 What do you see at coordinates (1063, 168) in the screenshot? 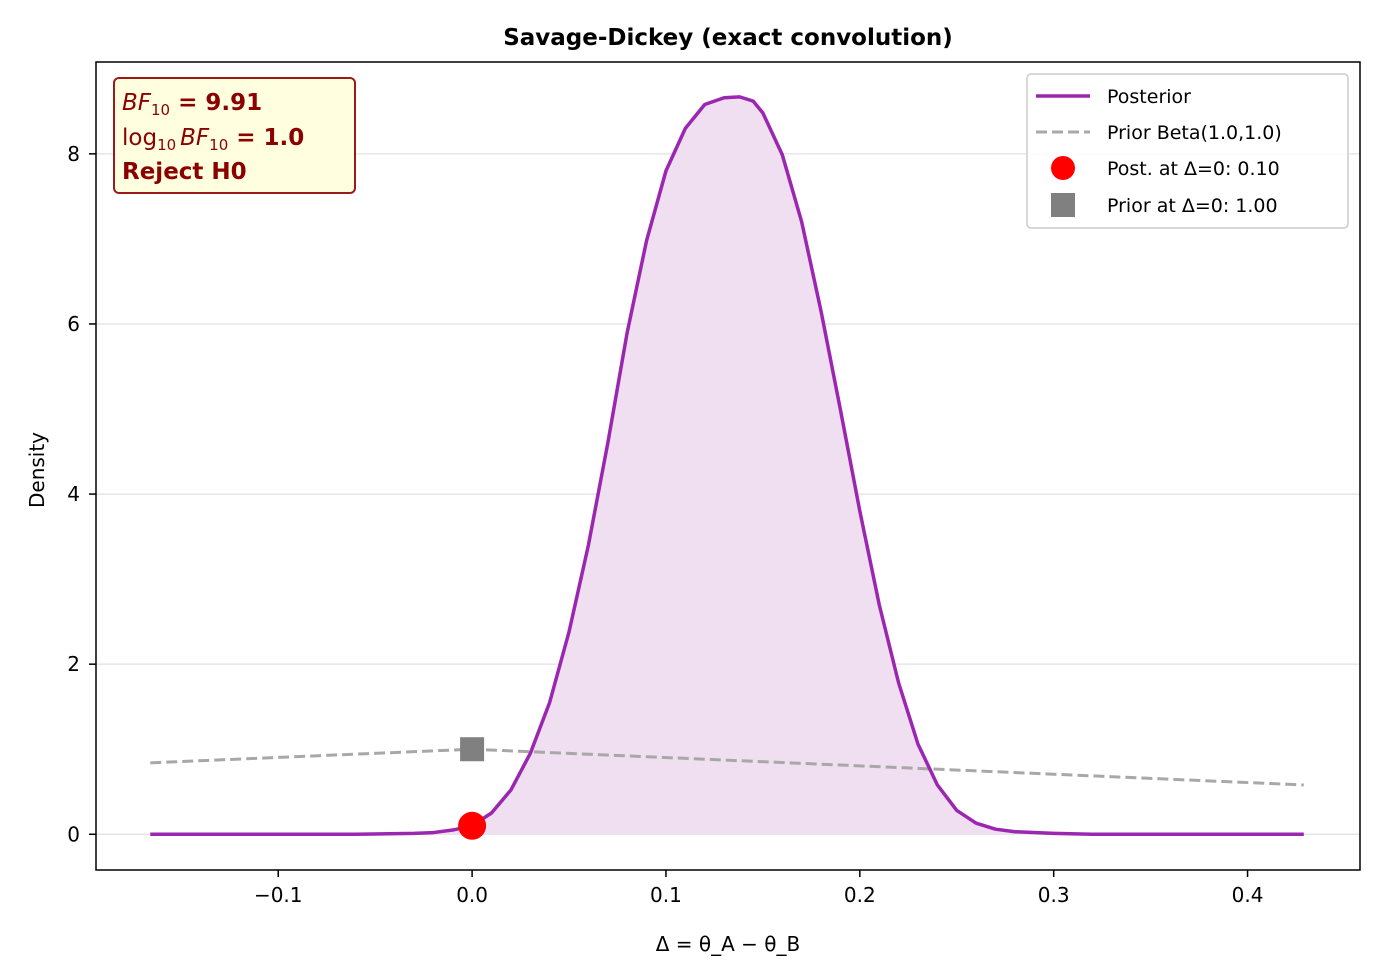
I see `legend-posterior-point-swatch` at bounding box center [1063, 168].